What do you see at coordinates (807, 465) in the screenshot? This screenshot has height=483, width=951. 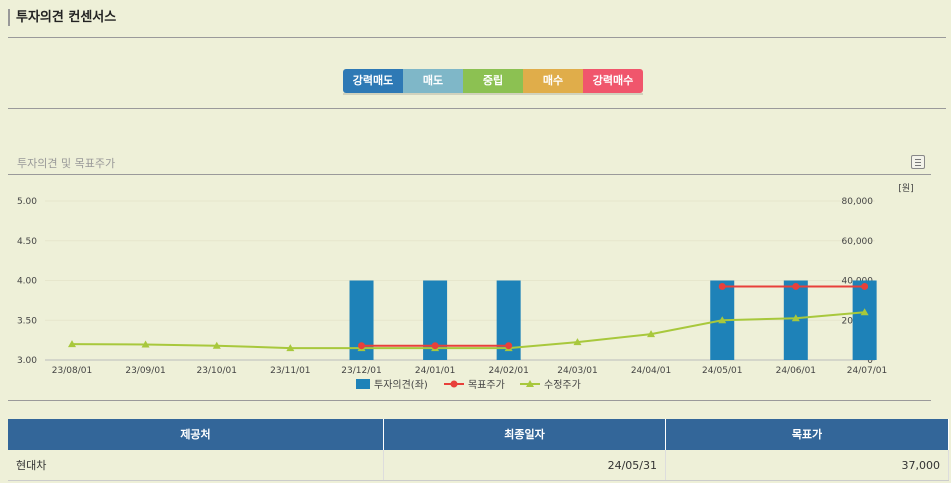 I see `cell-target-price: 37,000` at bounding box center [807, 465].